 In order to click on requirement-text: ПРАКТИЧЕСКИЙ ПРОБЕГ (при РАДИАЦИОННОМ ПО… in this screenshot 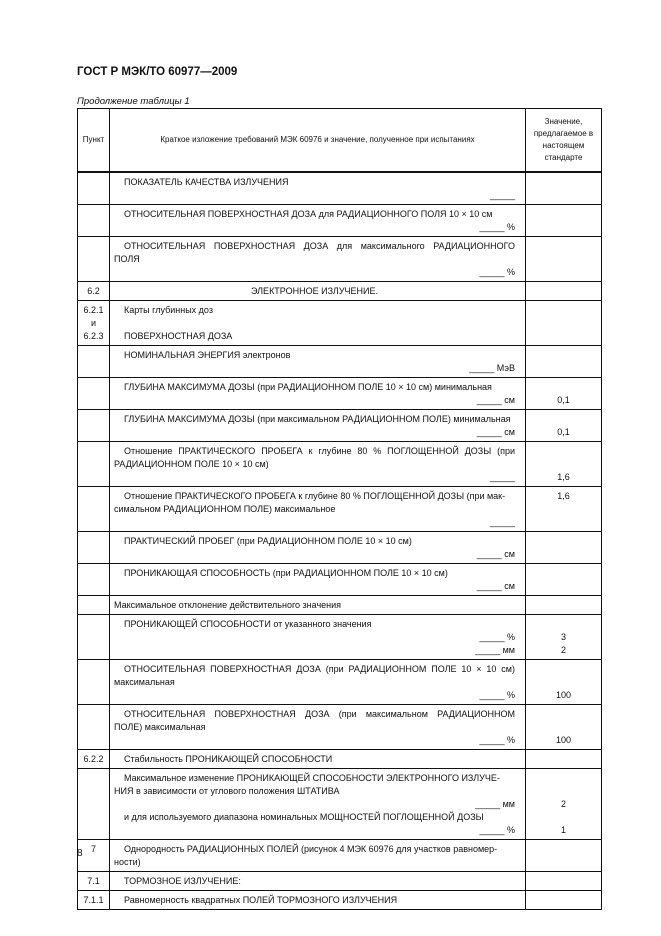, I will do `click(268, 541)`.